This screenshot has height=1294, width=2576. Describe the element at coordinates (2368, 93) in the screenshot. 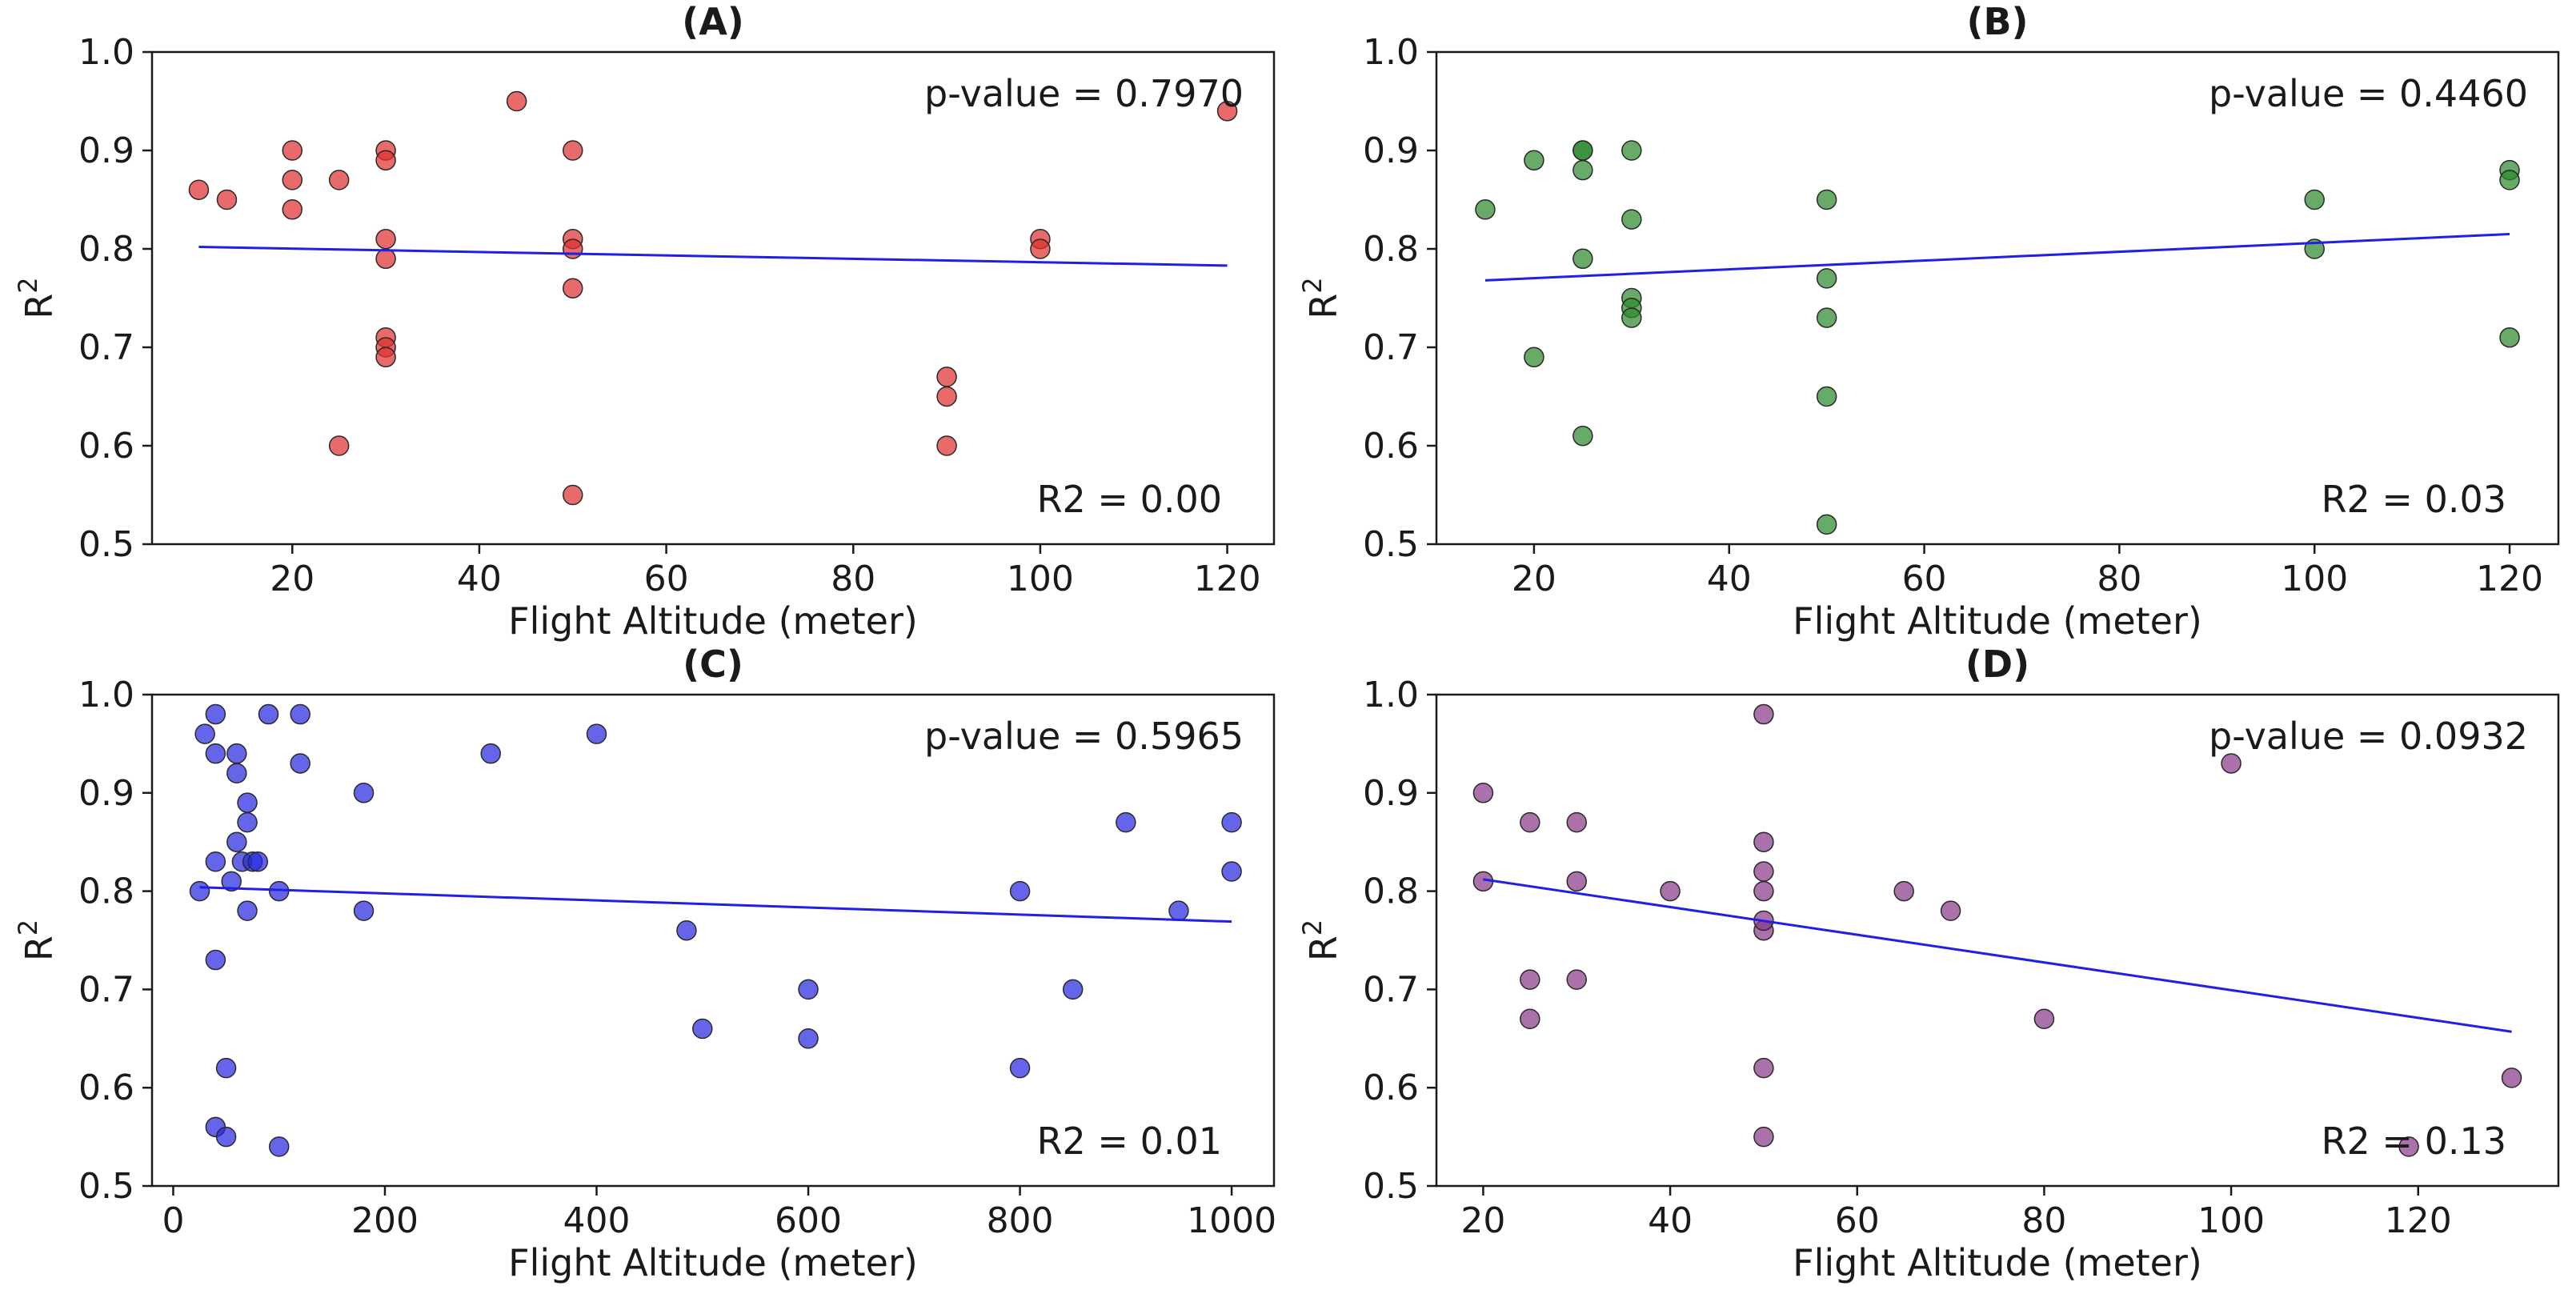

I see `p-value-annotation: p-value = 0.4460` at that location.